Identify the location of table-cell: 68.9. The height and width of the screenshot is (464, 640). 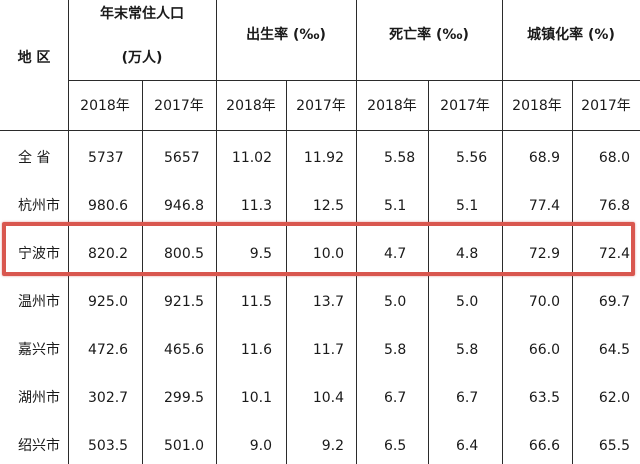
(544, 158).